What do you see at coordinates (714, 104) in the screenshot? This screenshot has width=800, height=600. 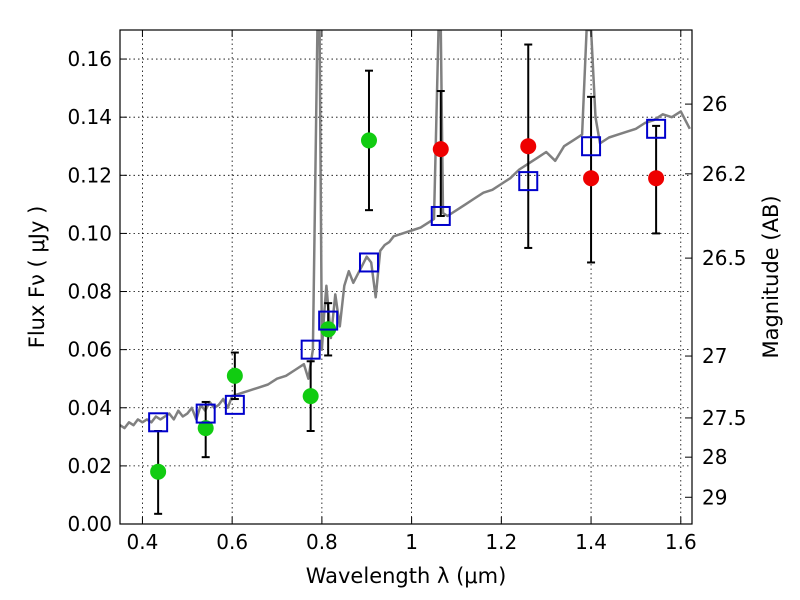 I see `y2-tick-label: 26` at bounding box center [714, 104].